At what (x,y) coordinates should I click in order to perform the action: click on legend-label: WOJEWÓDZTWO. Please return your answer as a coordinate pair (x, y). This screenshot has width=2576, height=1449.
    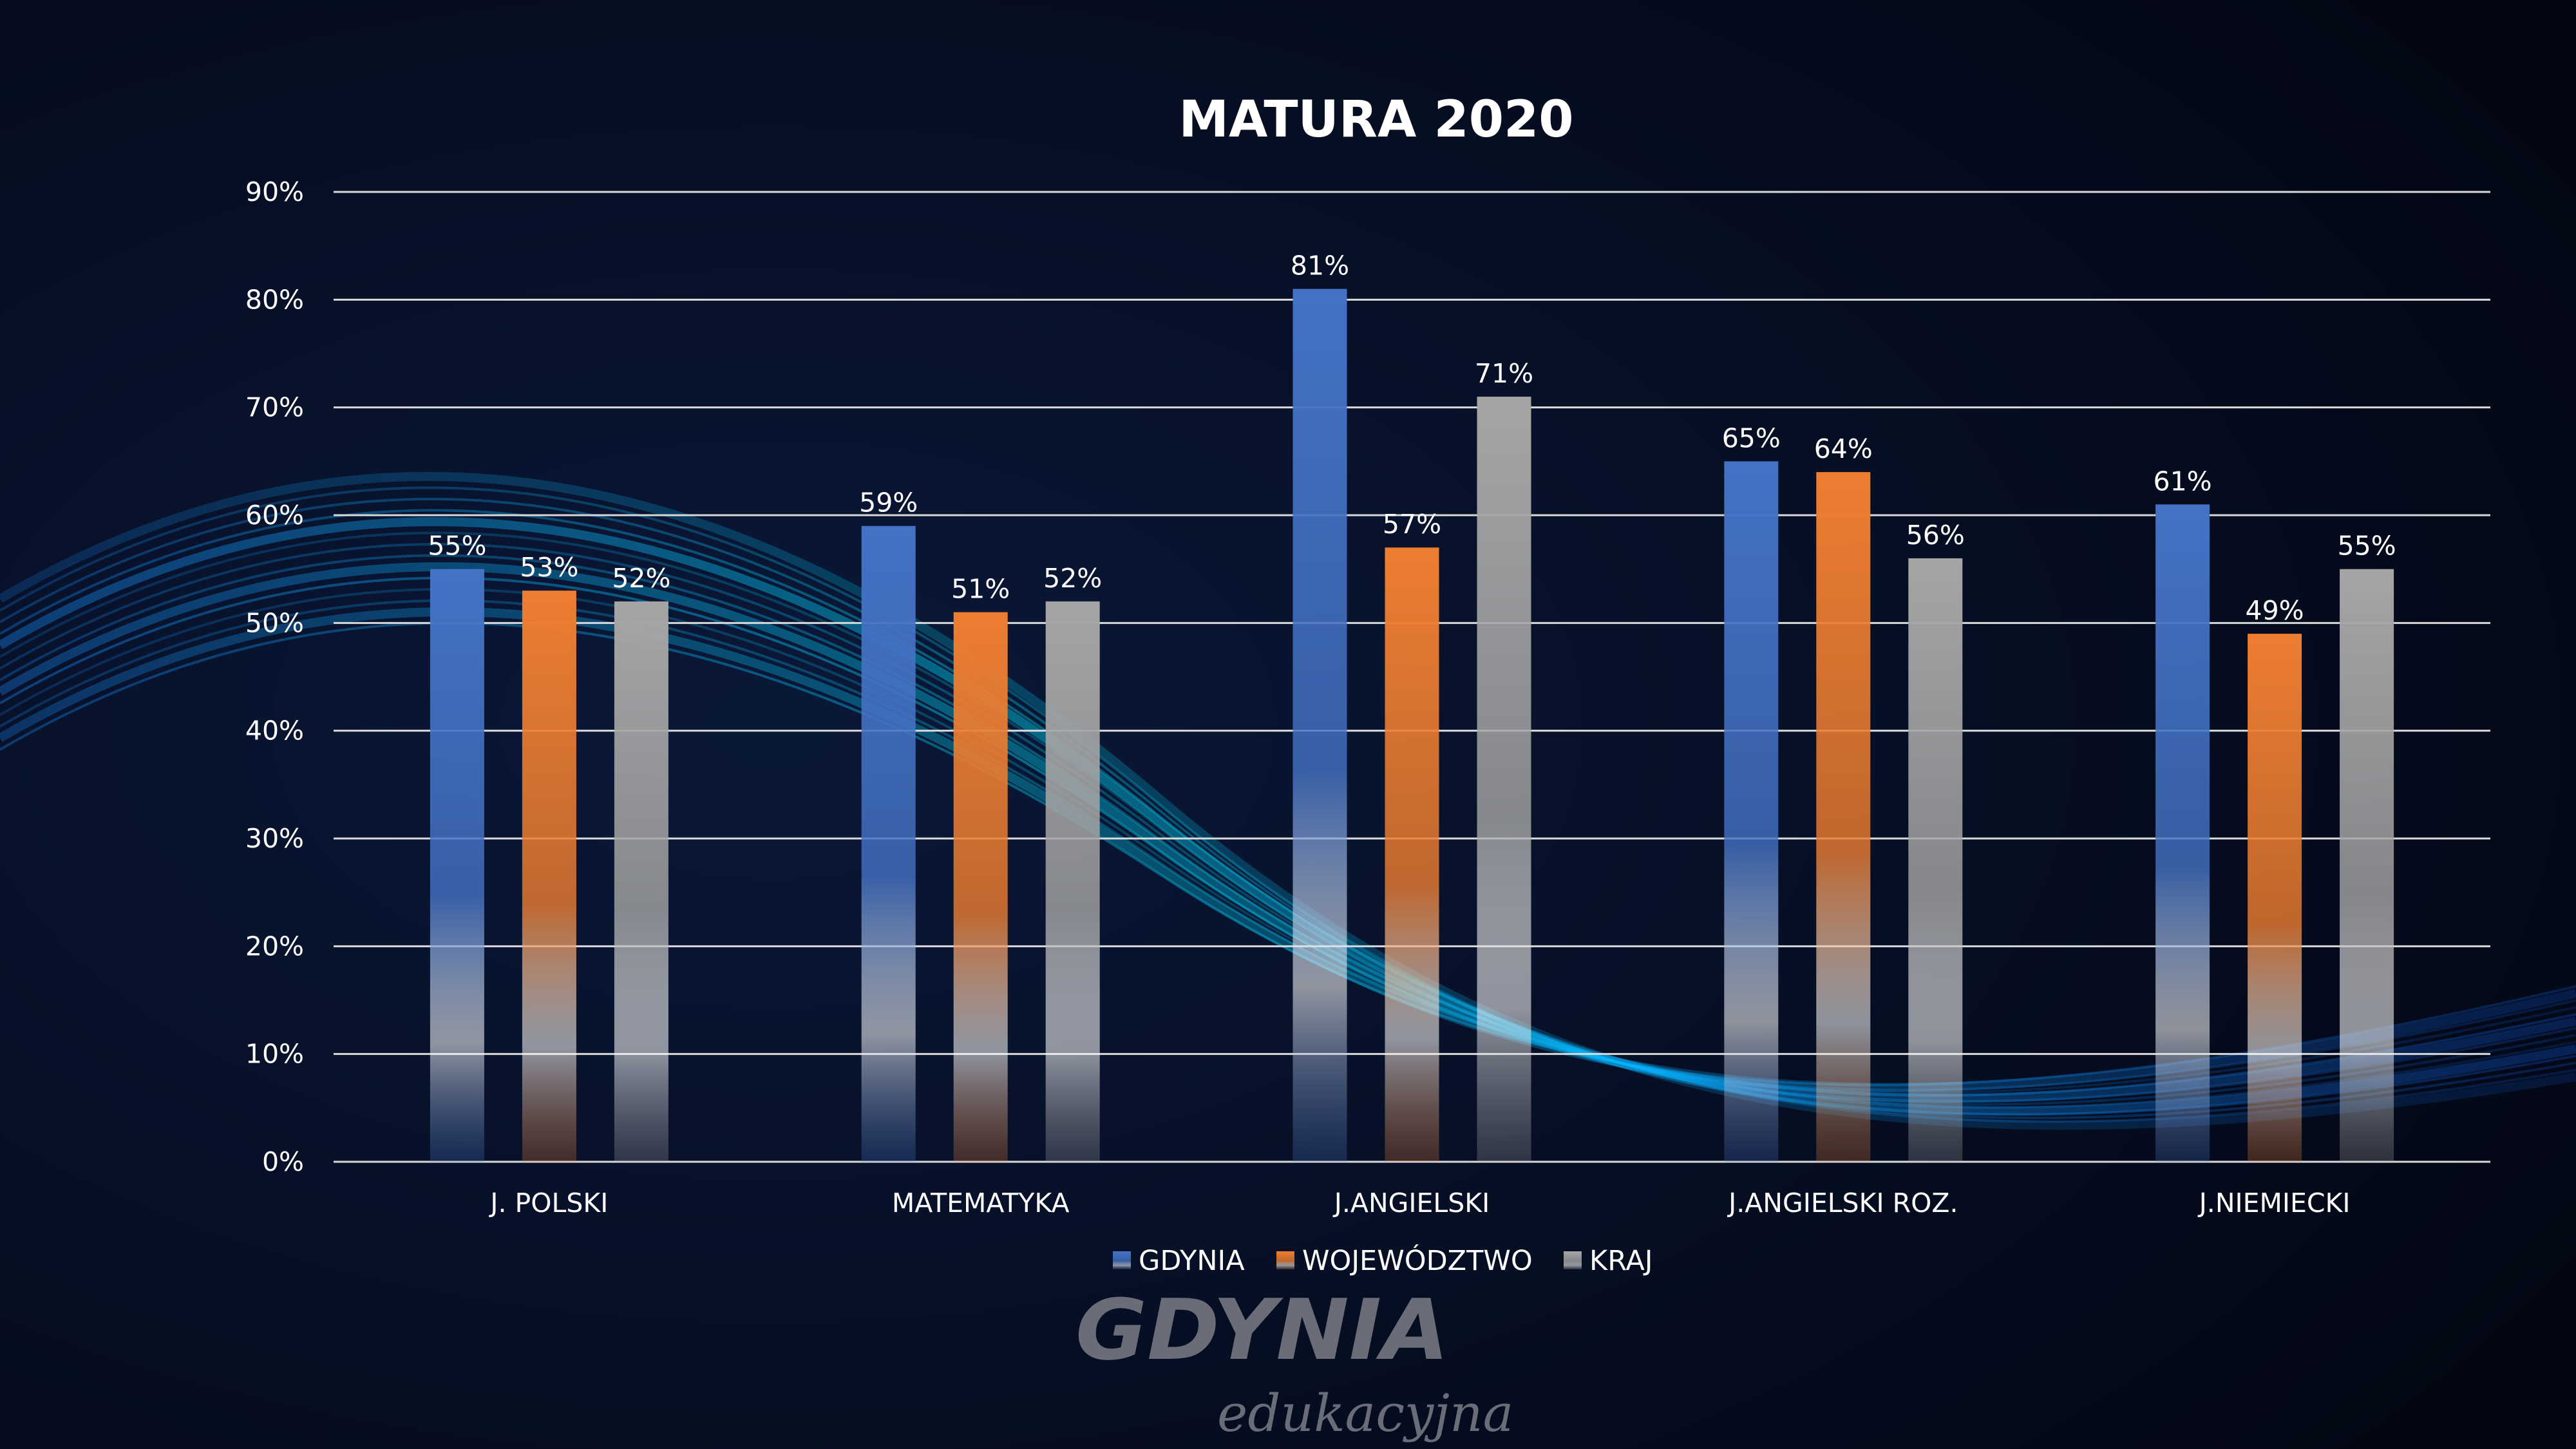
    Looking at the image, I should click on (1417, 1260).